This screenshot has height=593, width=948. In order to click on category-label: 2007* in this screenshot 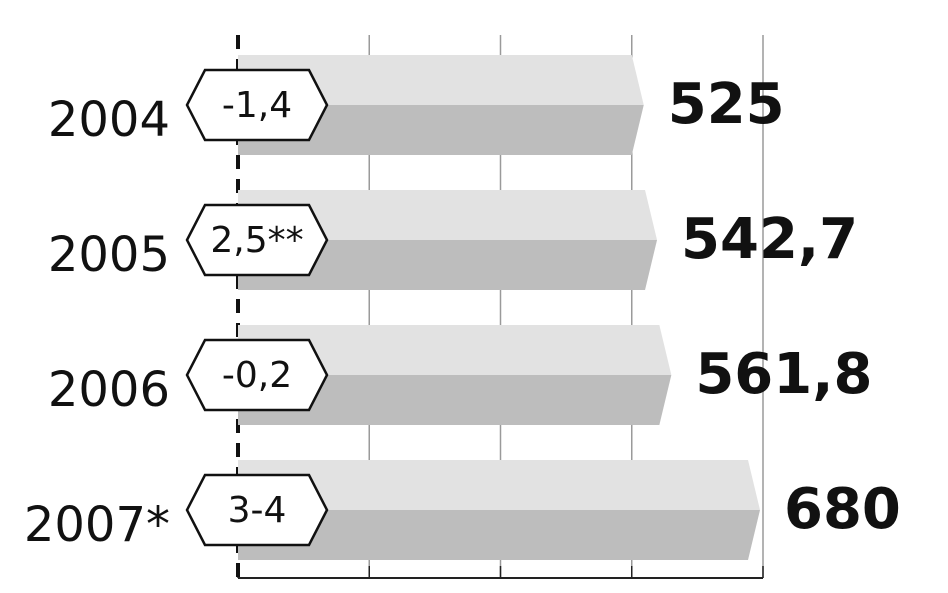, I will do `click(97, 525)`.